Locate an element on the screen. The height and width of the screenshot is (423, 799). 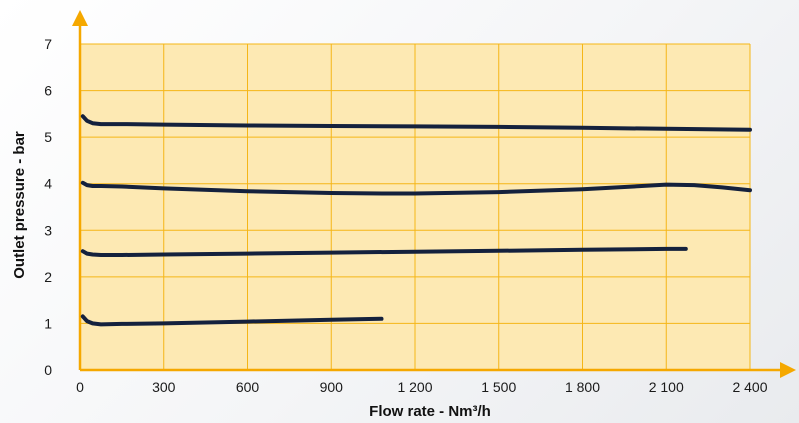
x-tick-labels: 0 300 600 900 1 200 1 500 1 800 2 100 2 400 is located at coordinates (422, 387).